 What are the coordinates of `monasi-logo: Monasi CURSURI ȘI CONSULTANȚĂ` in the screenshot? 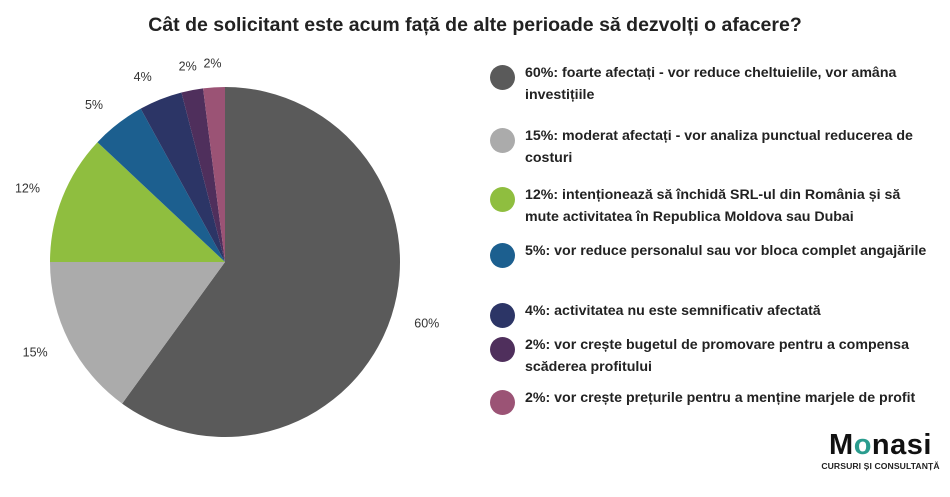 It's located at (880, 450).